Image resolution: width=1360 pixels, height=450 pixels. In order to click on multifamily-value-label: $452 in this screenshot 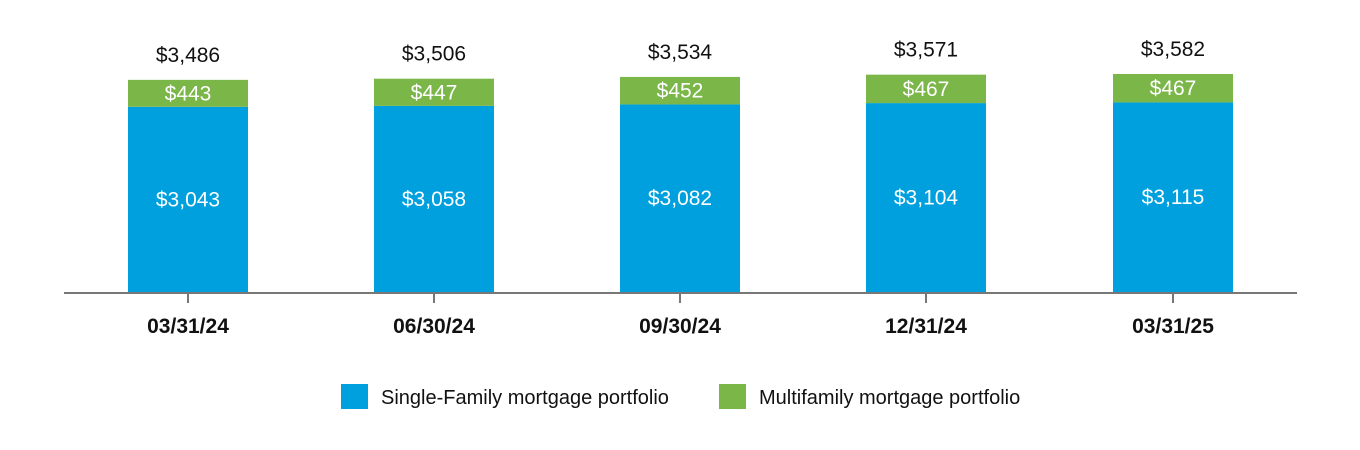, I will do `click(680, 91)`.